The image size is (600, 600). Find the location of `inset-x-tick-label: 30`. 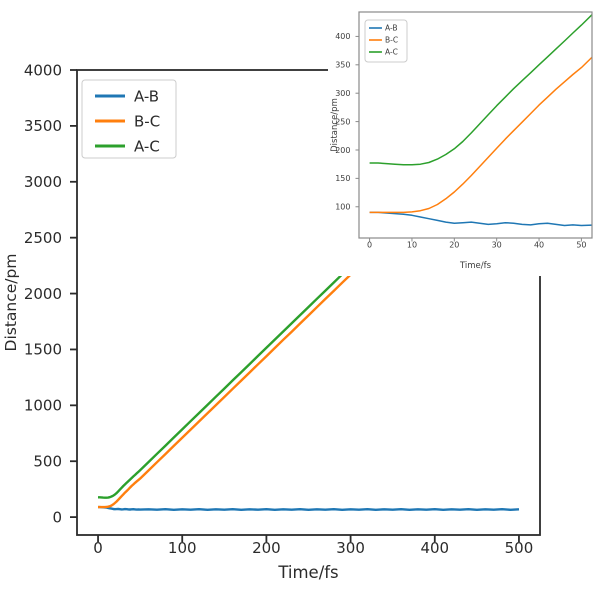

inset-x-tick-label: 30 is located at coordinates (497, 245).